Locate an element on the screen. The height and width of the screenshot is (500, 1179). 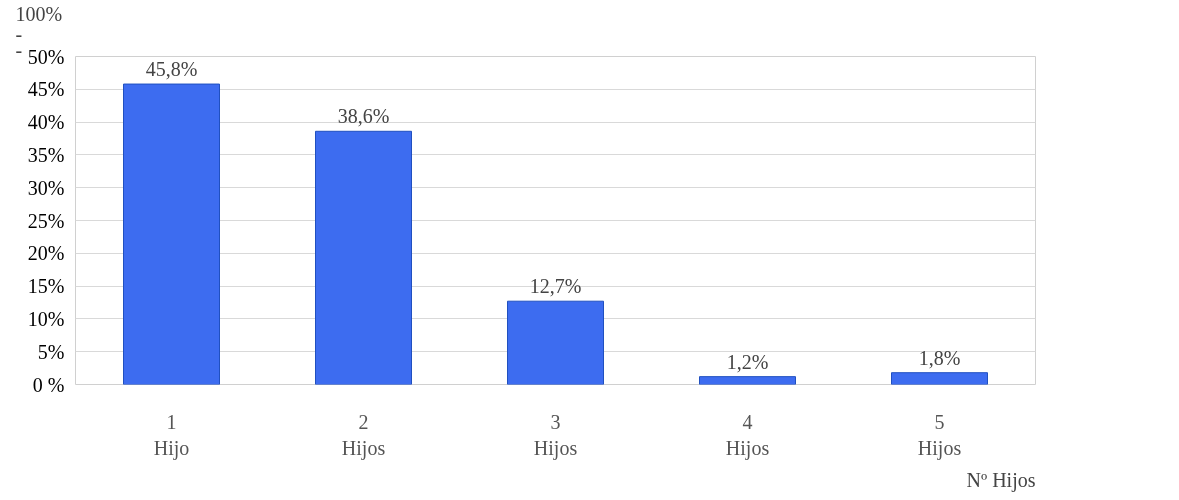
x-tick-label: 5 Hijos is located at coordinates (939, 435).